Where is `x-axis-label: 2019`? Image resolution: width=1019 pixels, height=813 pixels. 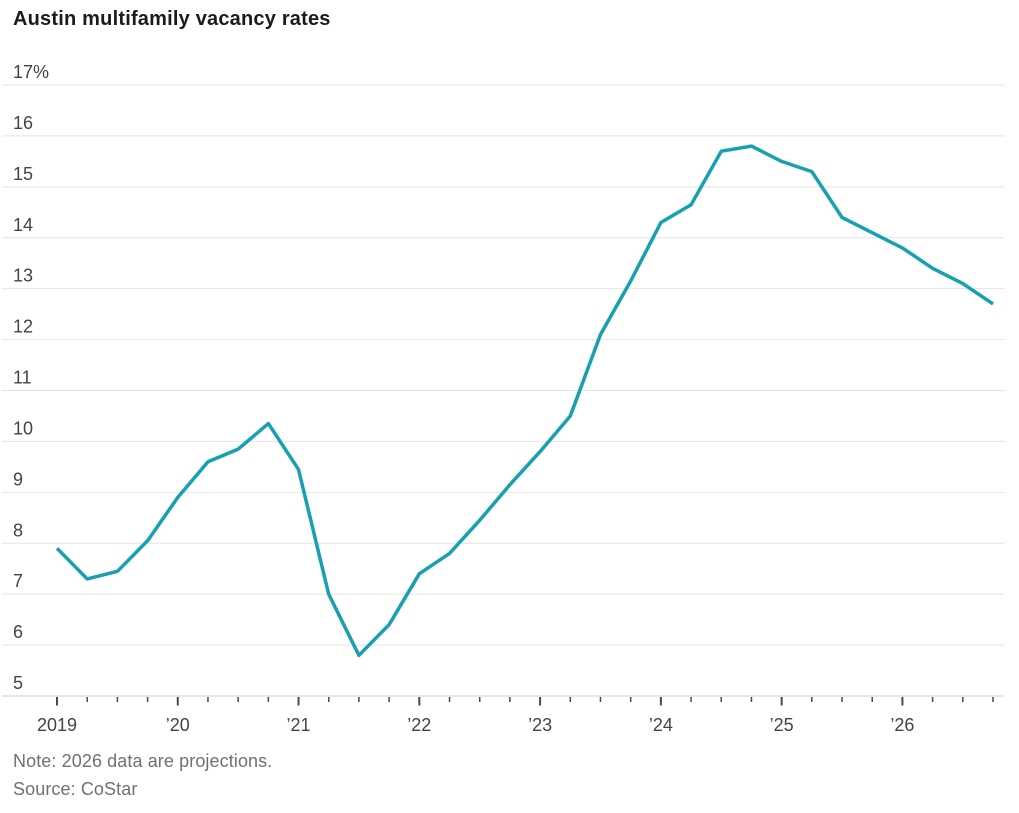
x-axis-label: 2019 is located at coordinates (57, 725).